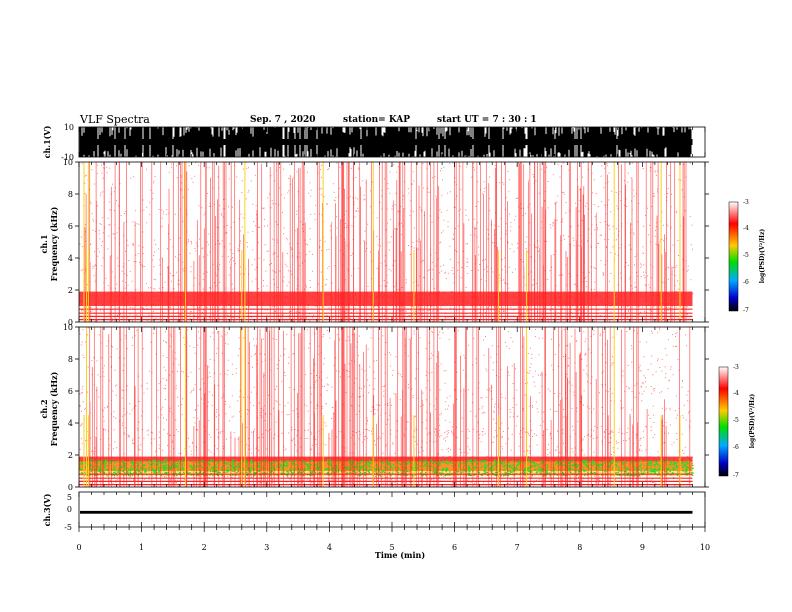  What do you see at coordinates (746, 282) in the screenshot?
I see `colorbar-ch1-tick-3: -6` at bounding box center [746, 282].